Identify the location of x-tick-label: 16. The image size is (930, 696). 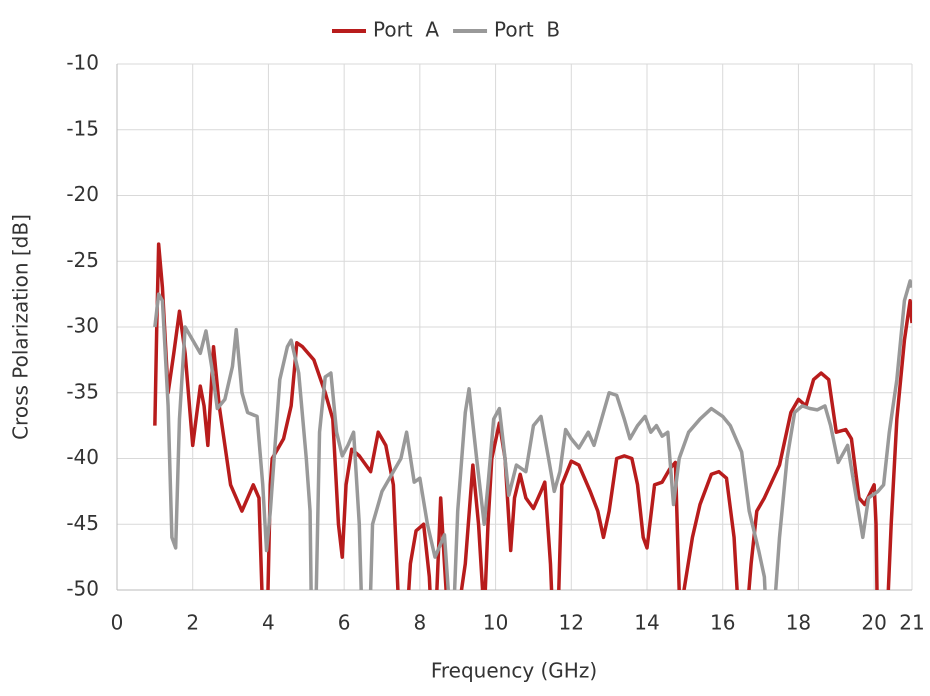
(722, 623).